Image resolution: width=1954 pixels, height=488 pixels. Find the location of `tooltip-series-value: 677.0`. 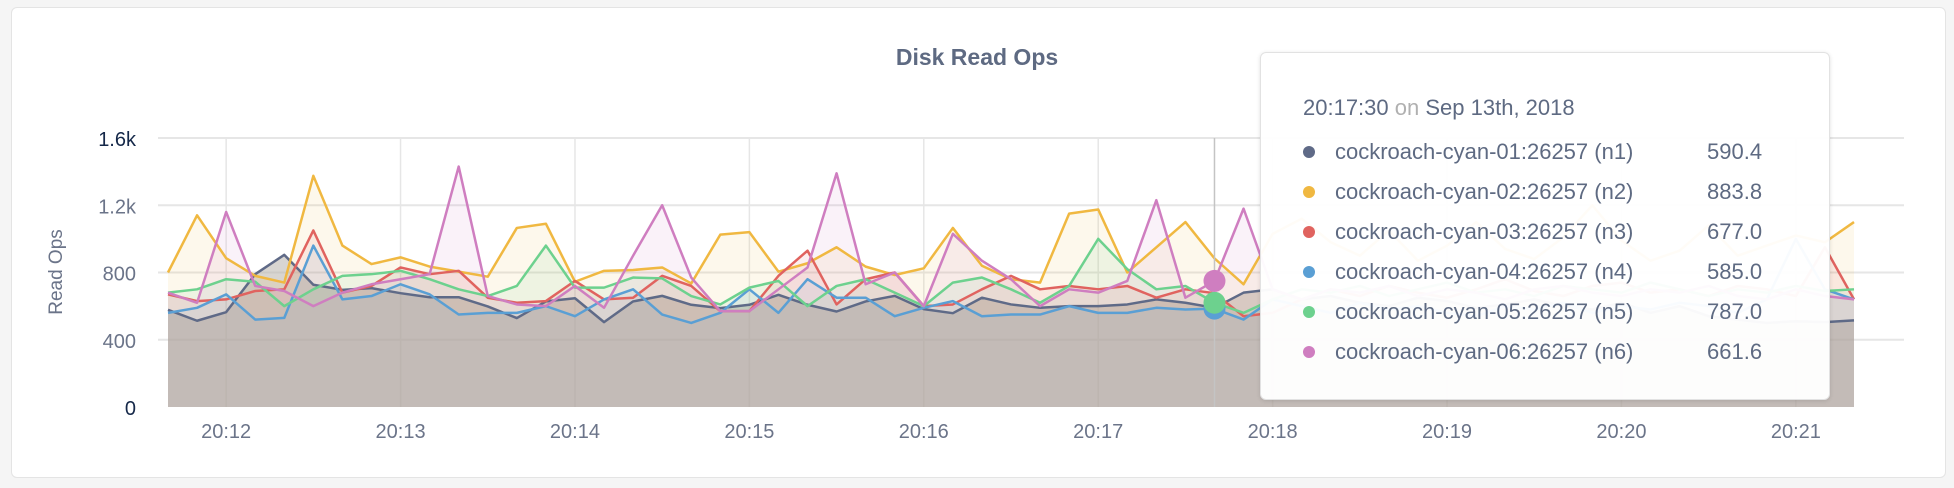

tooltip-series-value: 677.0 is located at coordinates (1735, 231).